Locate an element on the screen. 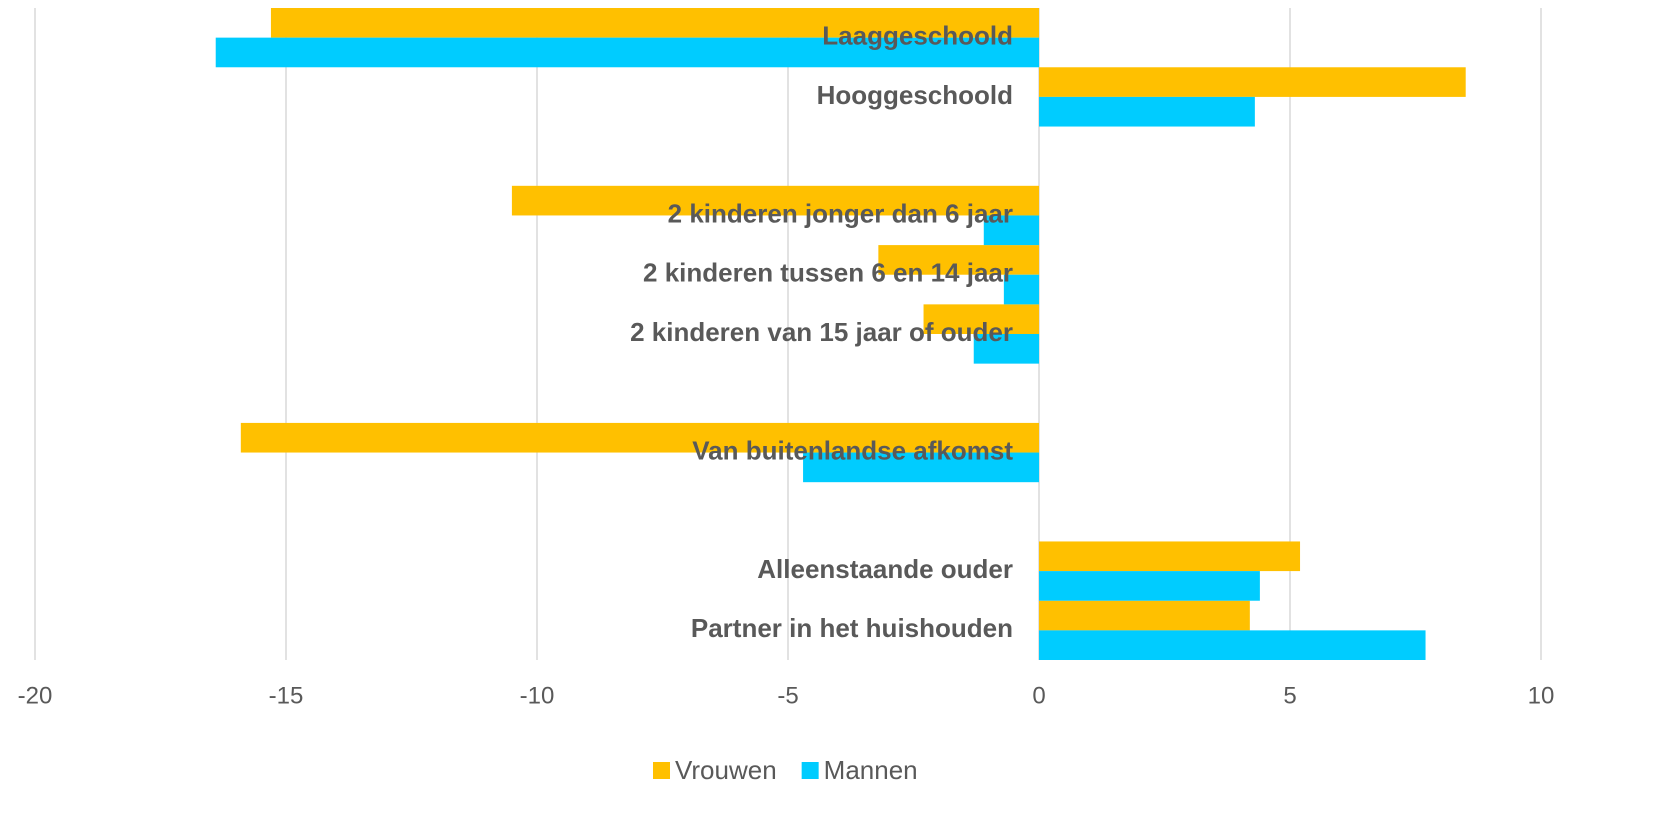 Image resolution: width=1665 pixels, height=830 pixels. legend-item: Mannen is located at coordinates (859, 770).